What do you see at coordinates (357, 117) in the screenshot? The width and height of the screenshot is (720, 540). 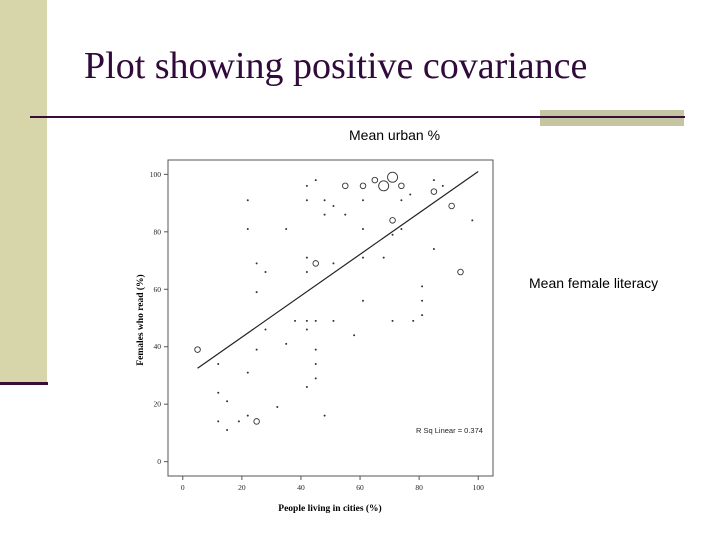 I see `title-rule` at bounding box center [357, 117].